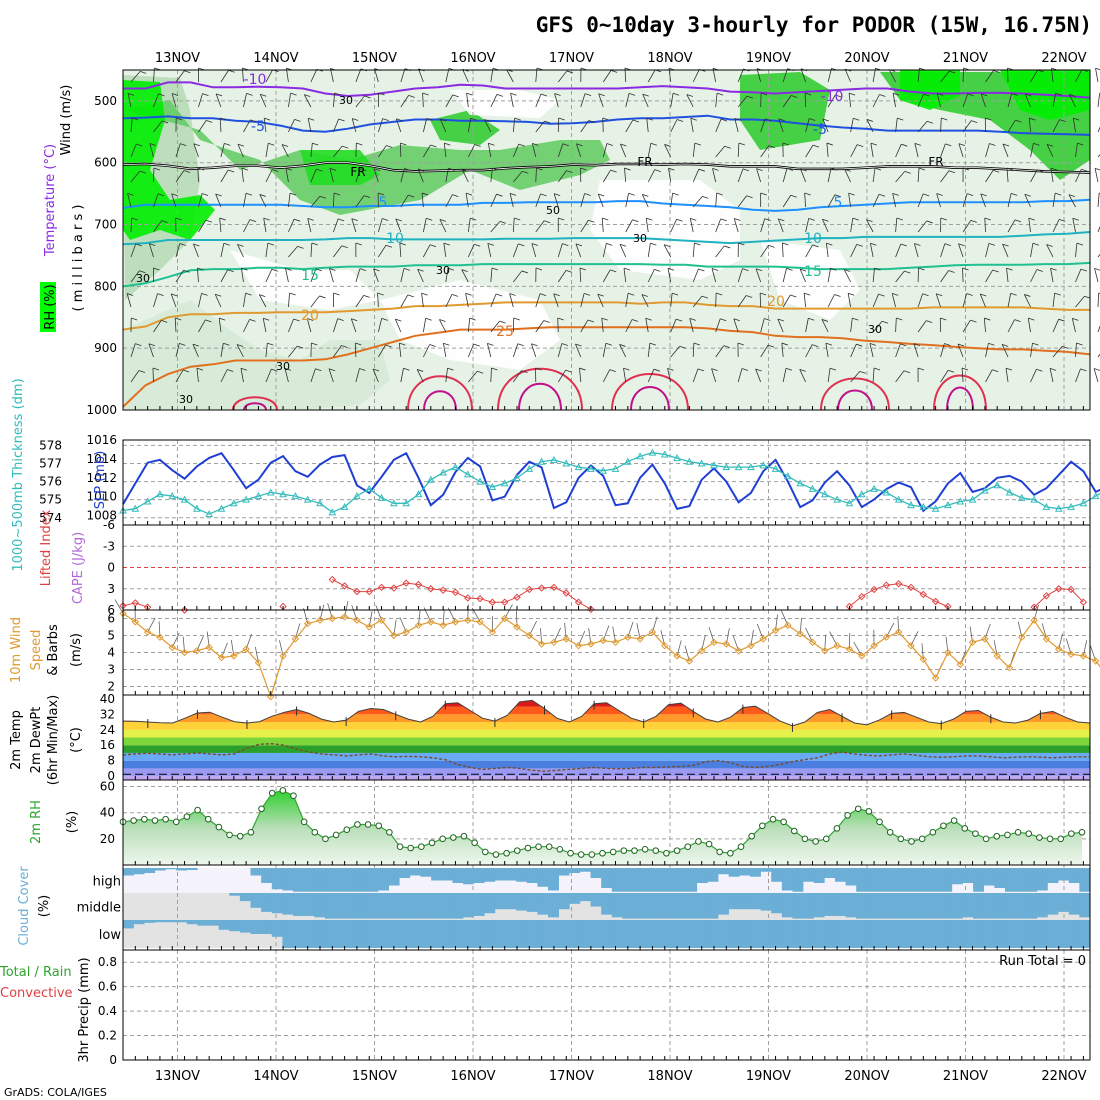 The image size is (1100, 1100). I want to click on top-date-label: 17NOV, so click(571, 58).